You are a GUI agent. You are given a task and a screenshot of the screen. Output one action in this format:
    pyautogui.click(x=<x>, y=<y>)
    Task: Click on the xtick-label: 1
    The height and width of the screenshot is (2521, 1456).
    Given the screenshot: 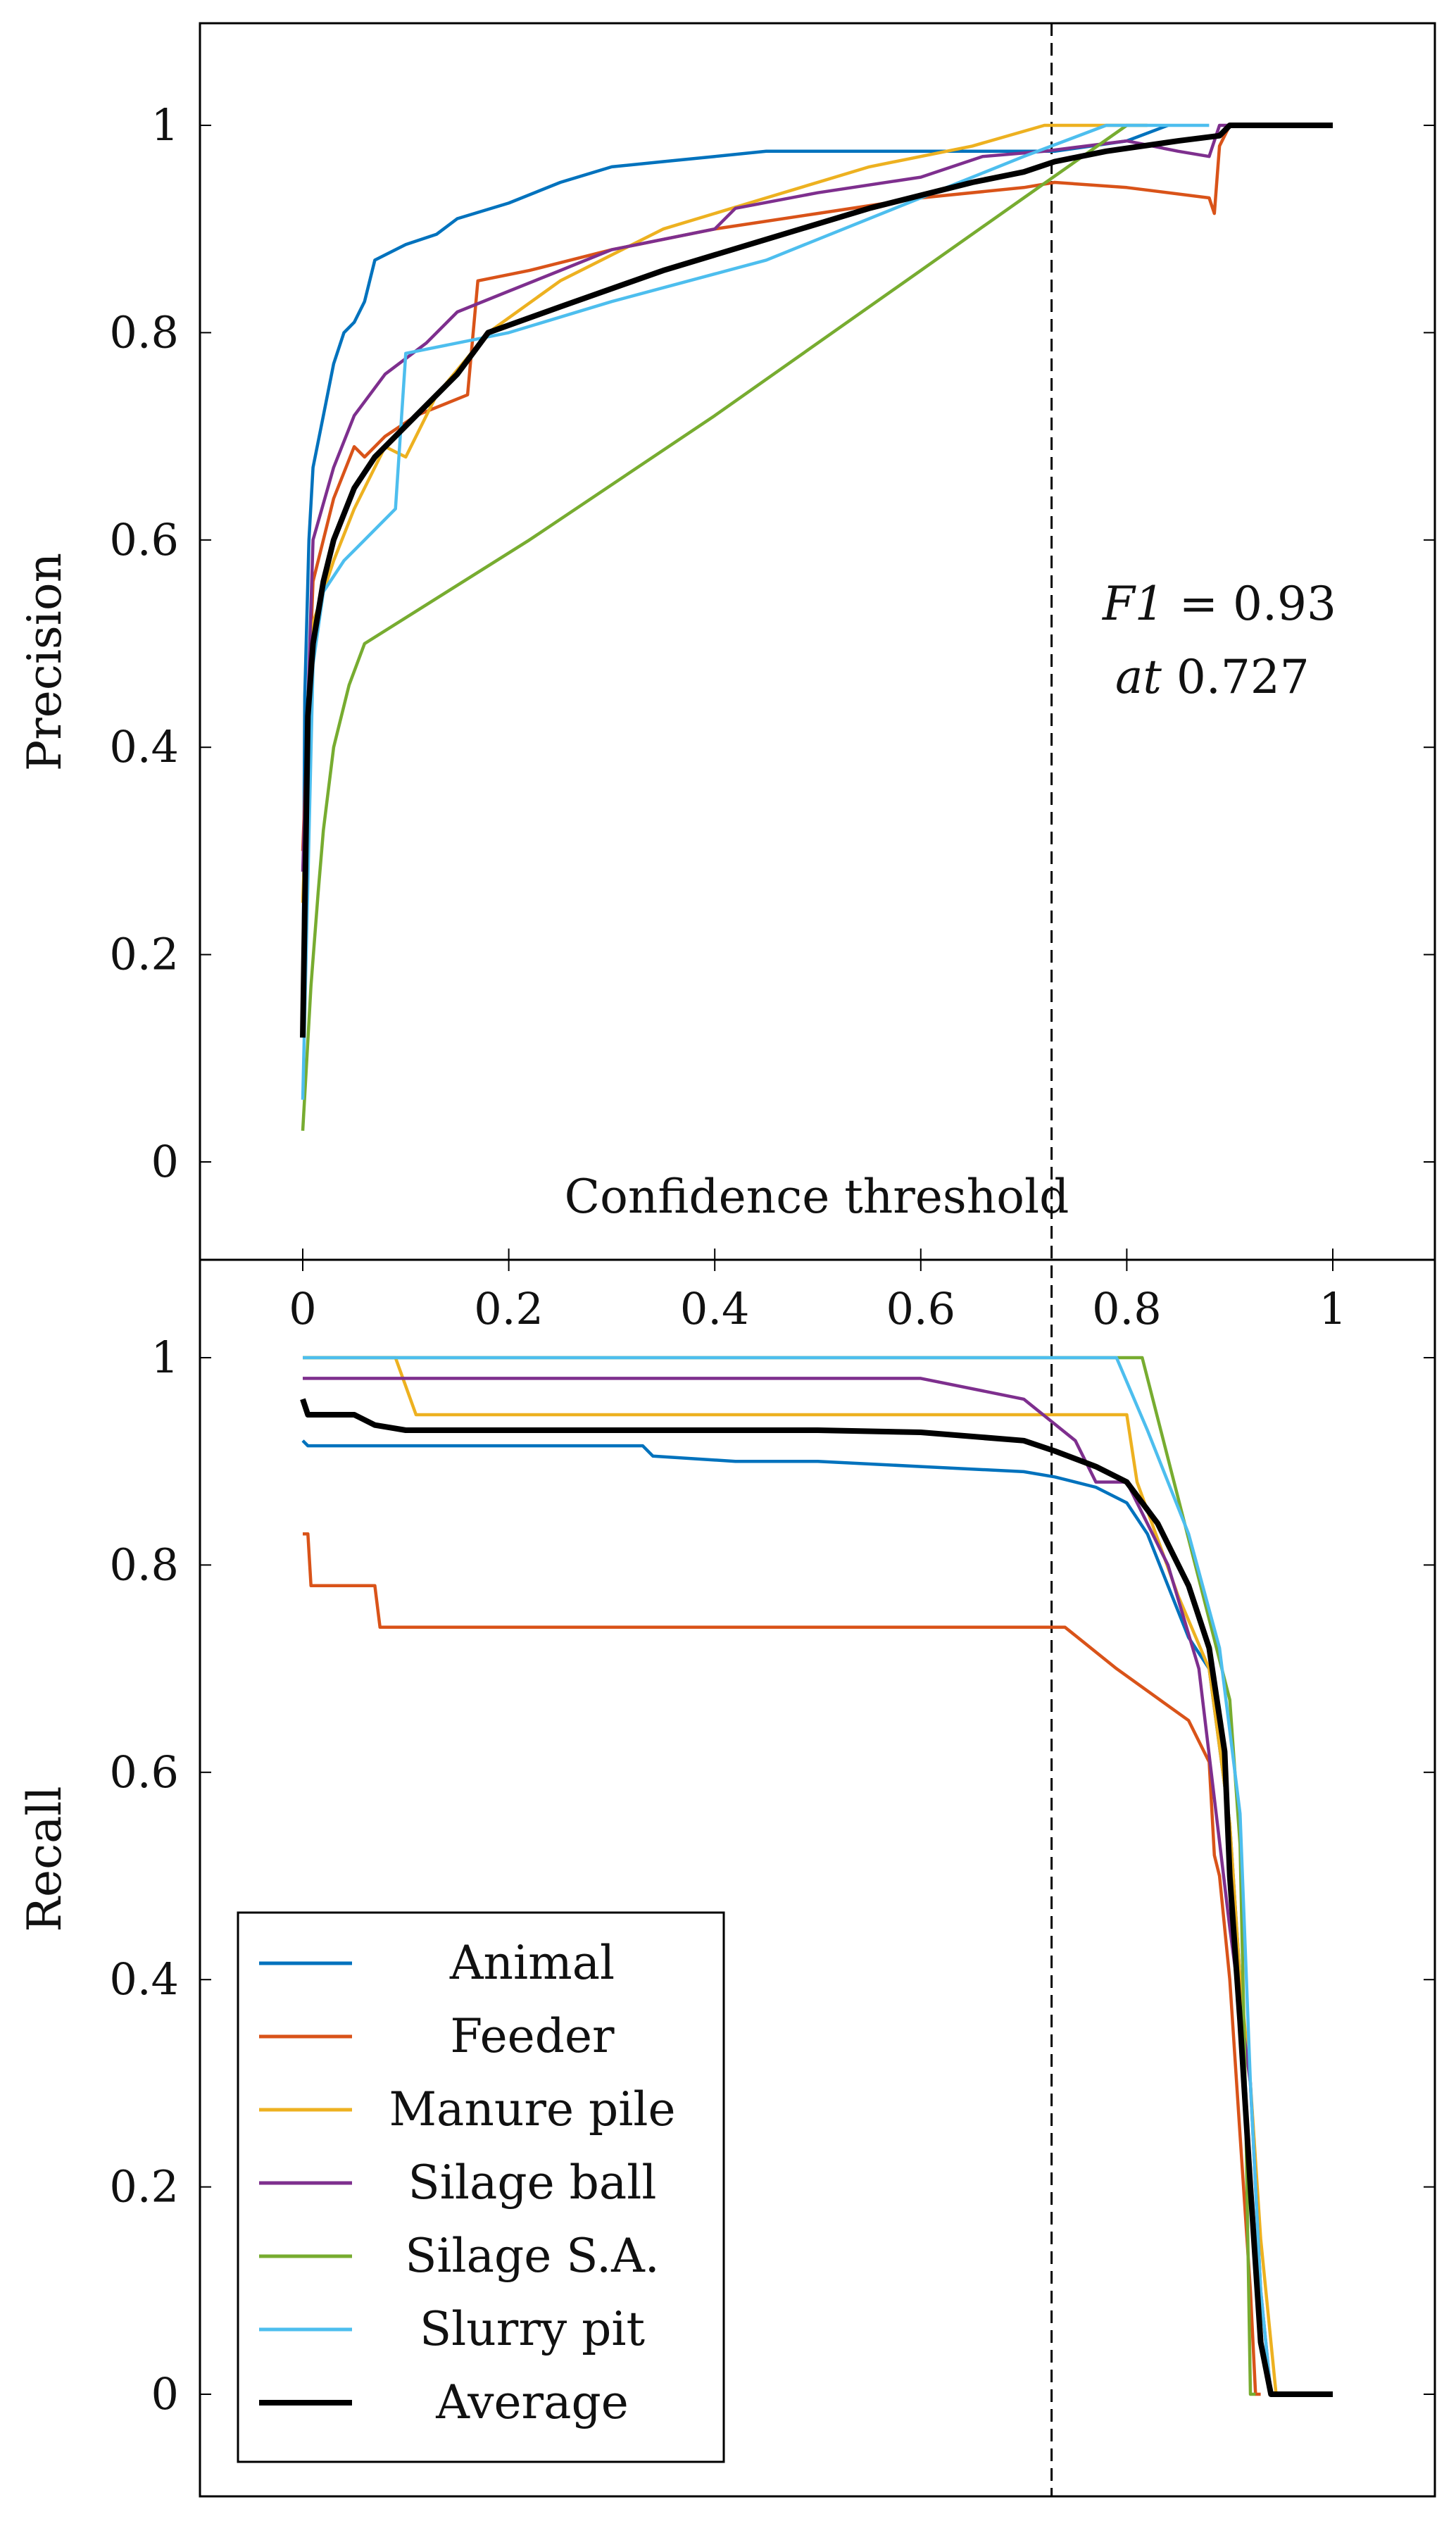 What is the action you would take?
    pyautogui.click(x=1332, y=1308)
    